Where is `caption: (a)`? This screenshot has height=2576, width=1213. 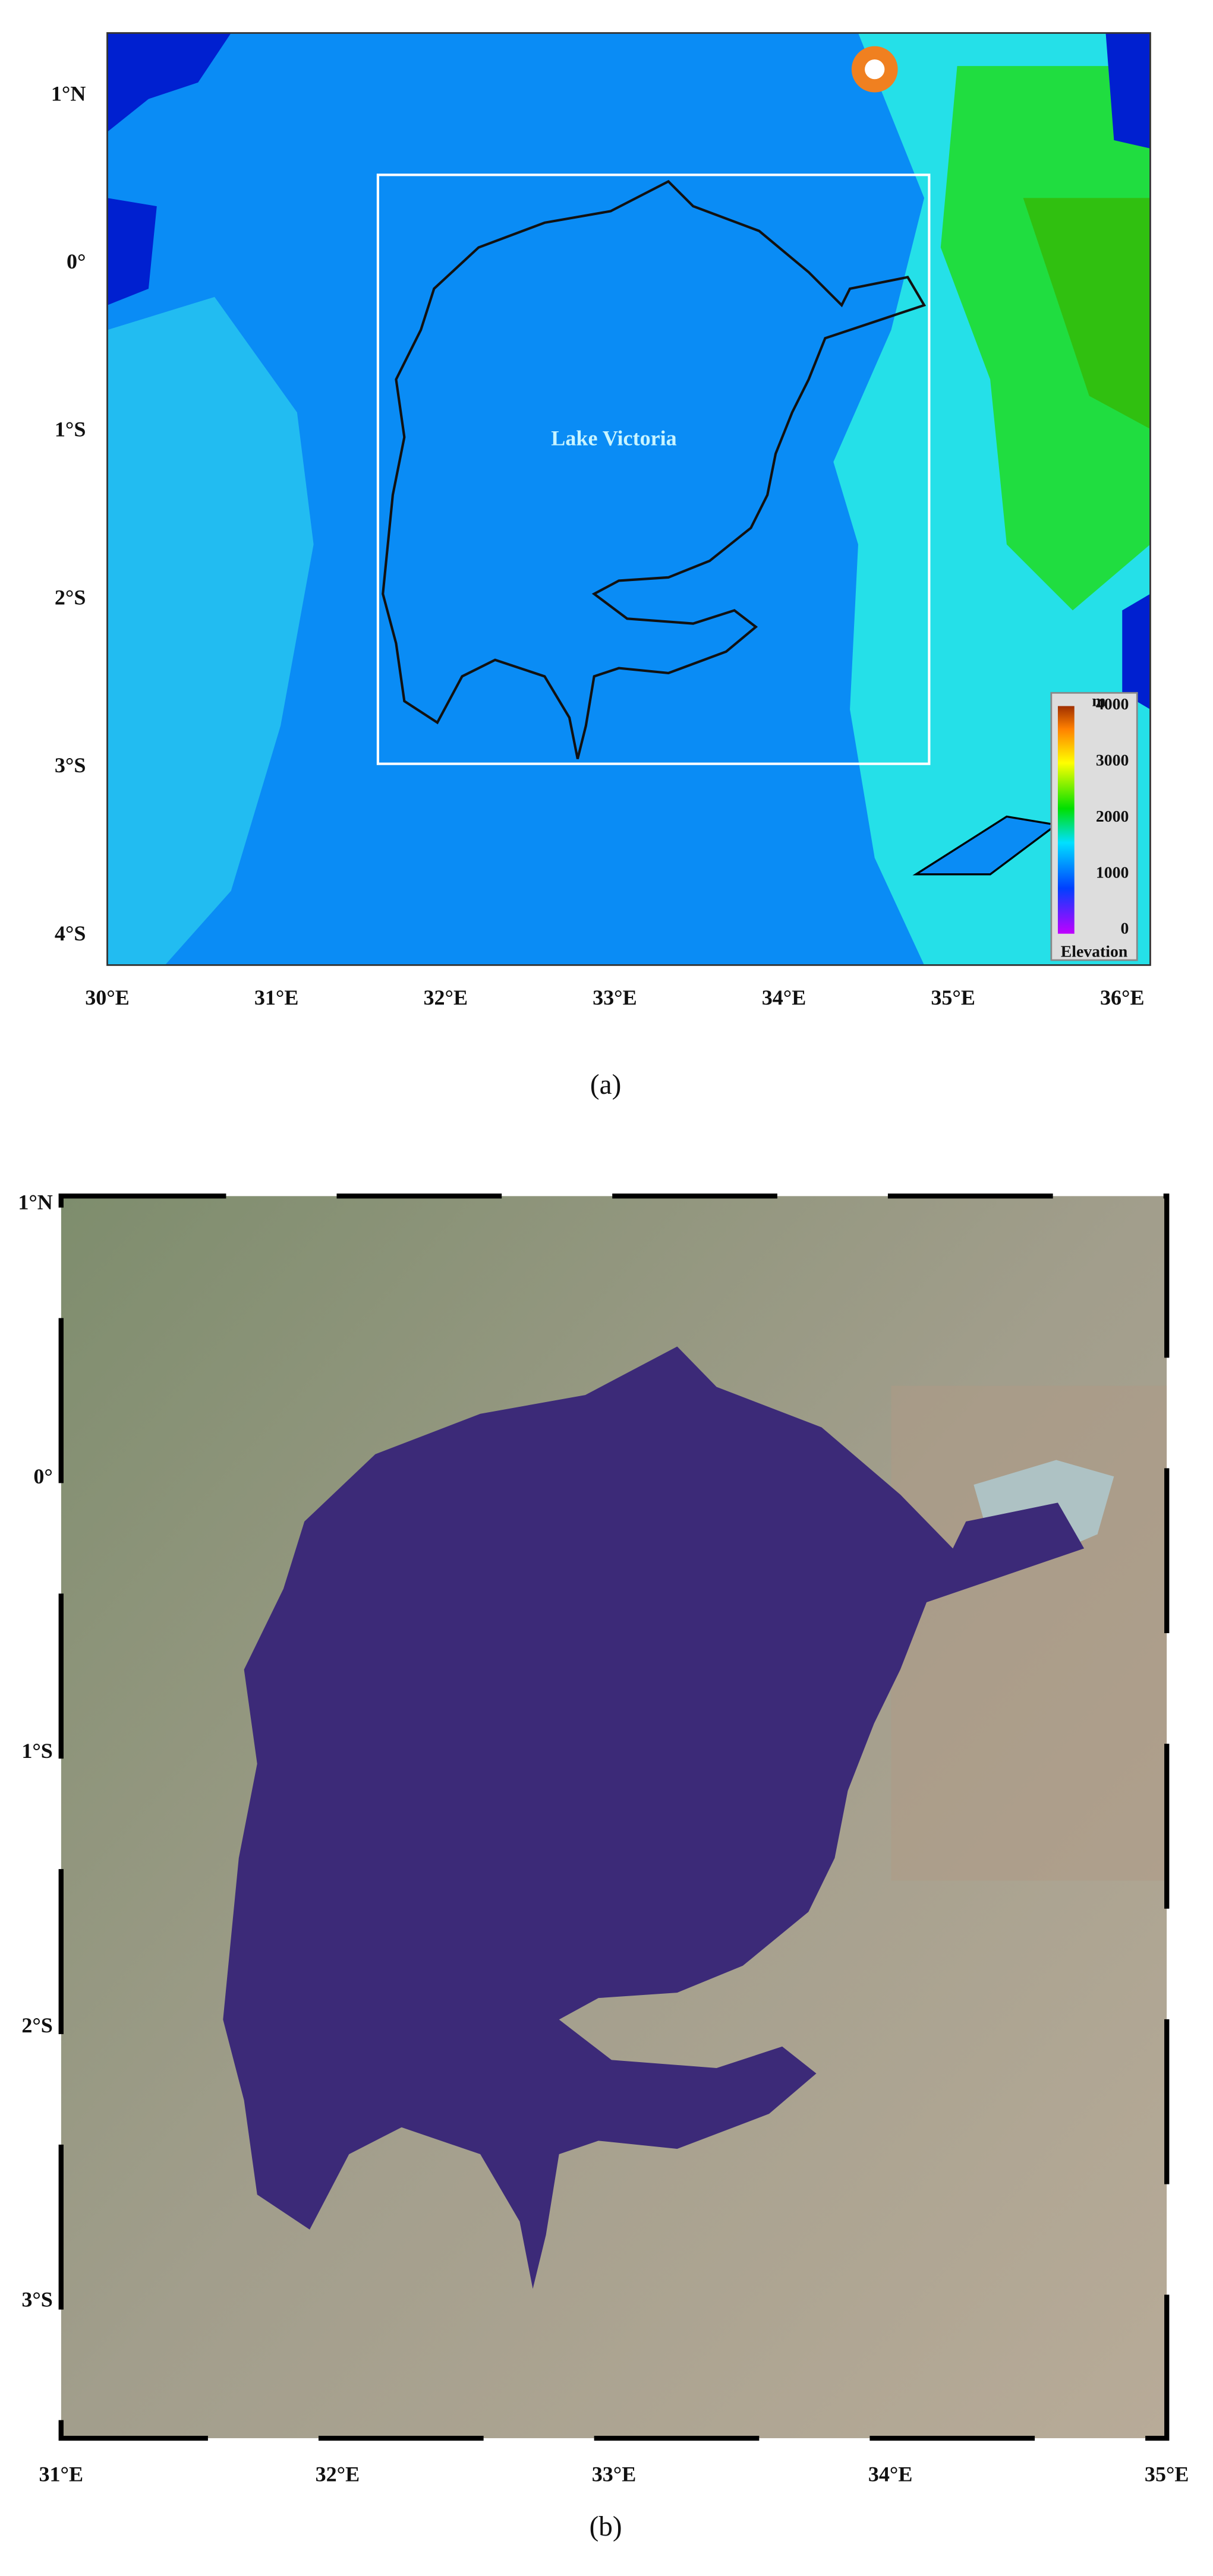 caption: (a) is located at coordinates (605, 1084).